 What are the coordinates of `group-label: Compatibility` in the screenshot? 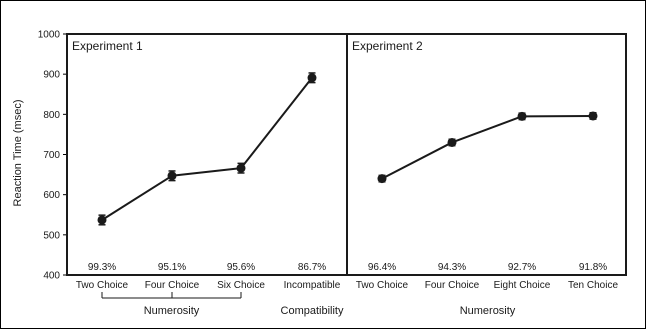 It's located at (312, 311).